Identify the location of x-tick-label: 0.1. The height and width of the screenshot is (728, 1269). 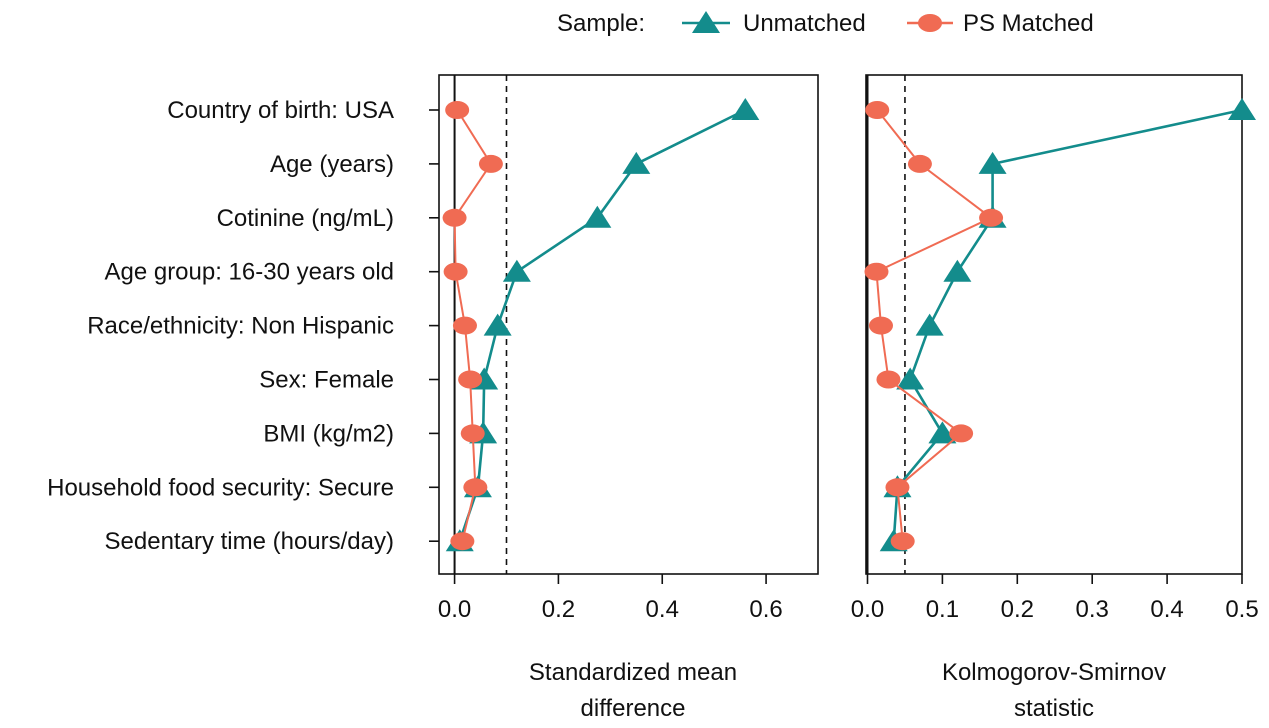
(942, 609).